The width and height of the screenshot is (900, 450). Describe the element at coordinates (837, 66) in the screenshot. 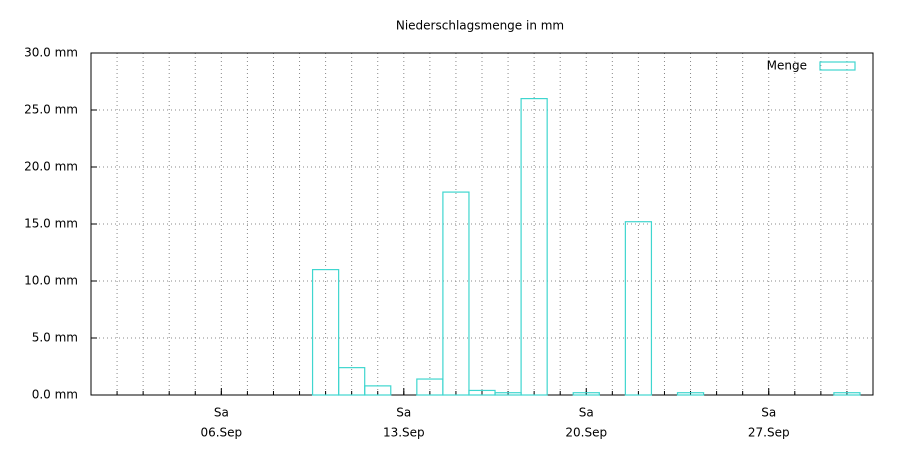

I see `legend-swatch` at that location.